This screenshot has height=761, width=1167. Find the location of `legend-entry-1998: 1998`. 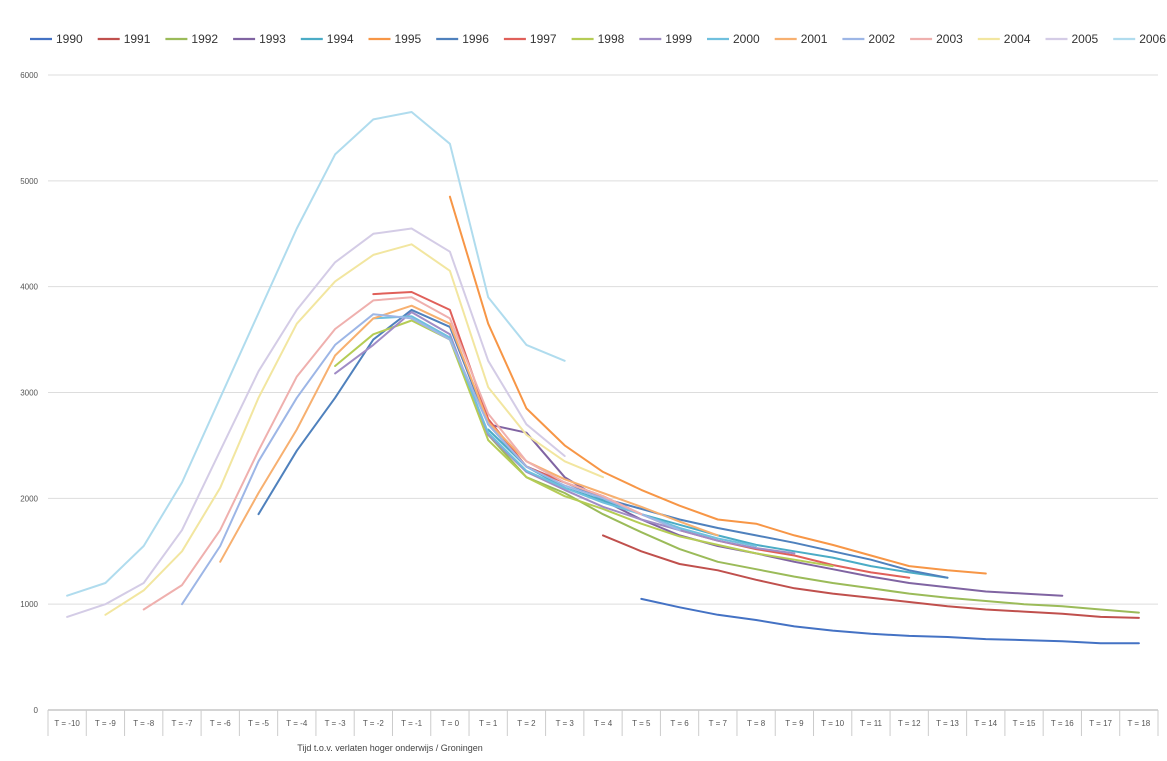

legend-entry-1998: 1998 is located at coordinates (598, 39).